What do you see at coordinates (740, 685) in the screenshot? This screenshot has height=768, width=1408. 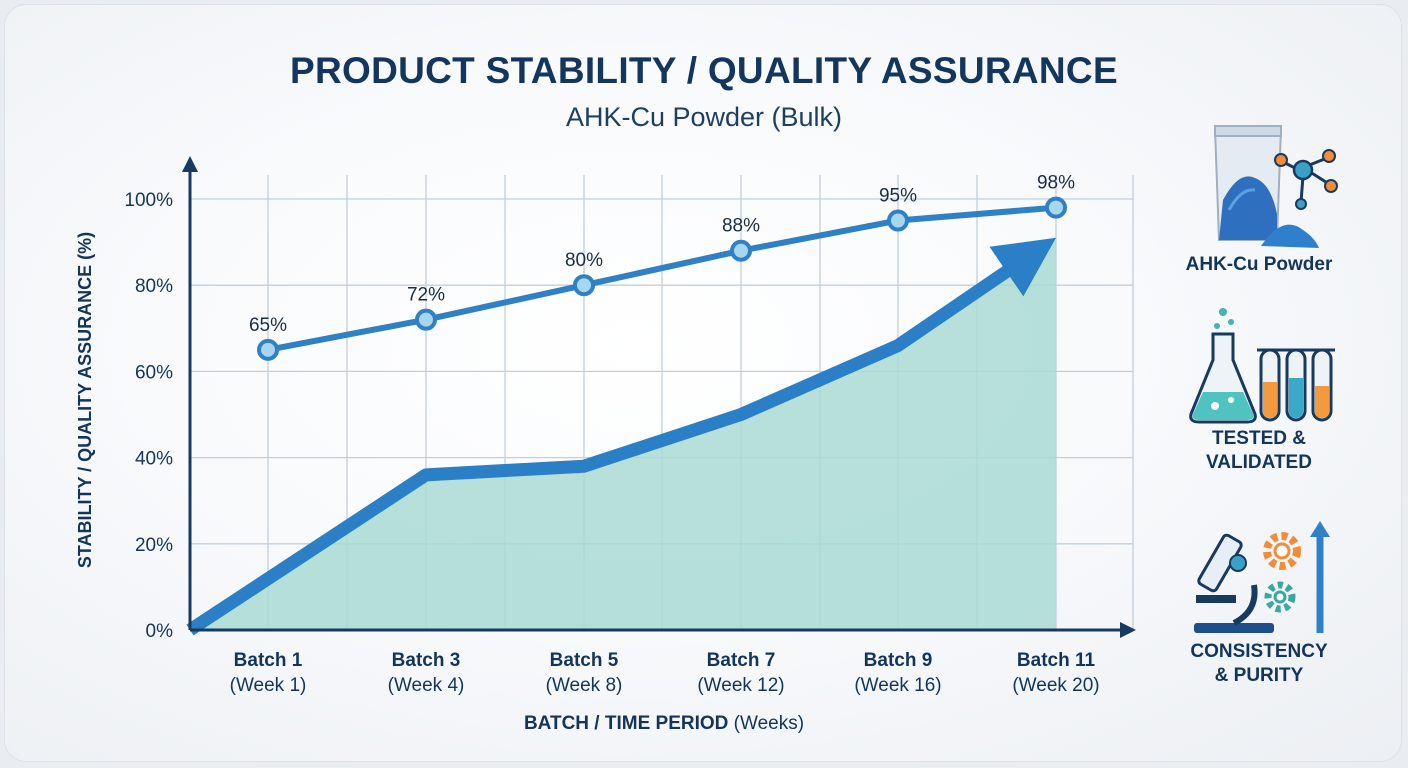 I see `x-tick-sublabel: (Week 12)` at bounding box center [740, 685].